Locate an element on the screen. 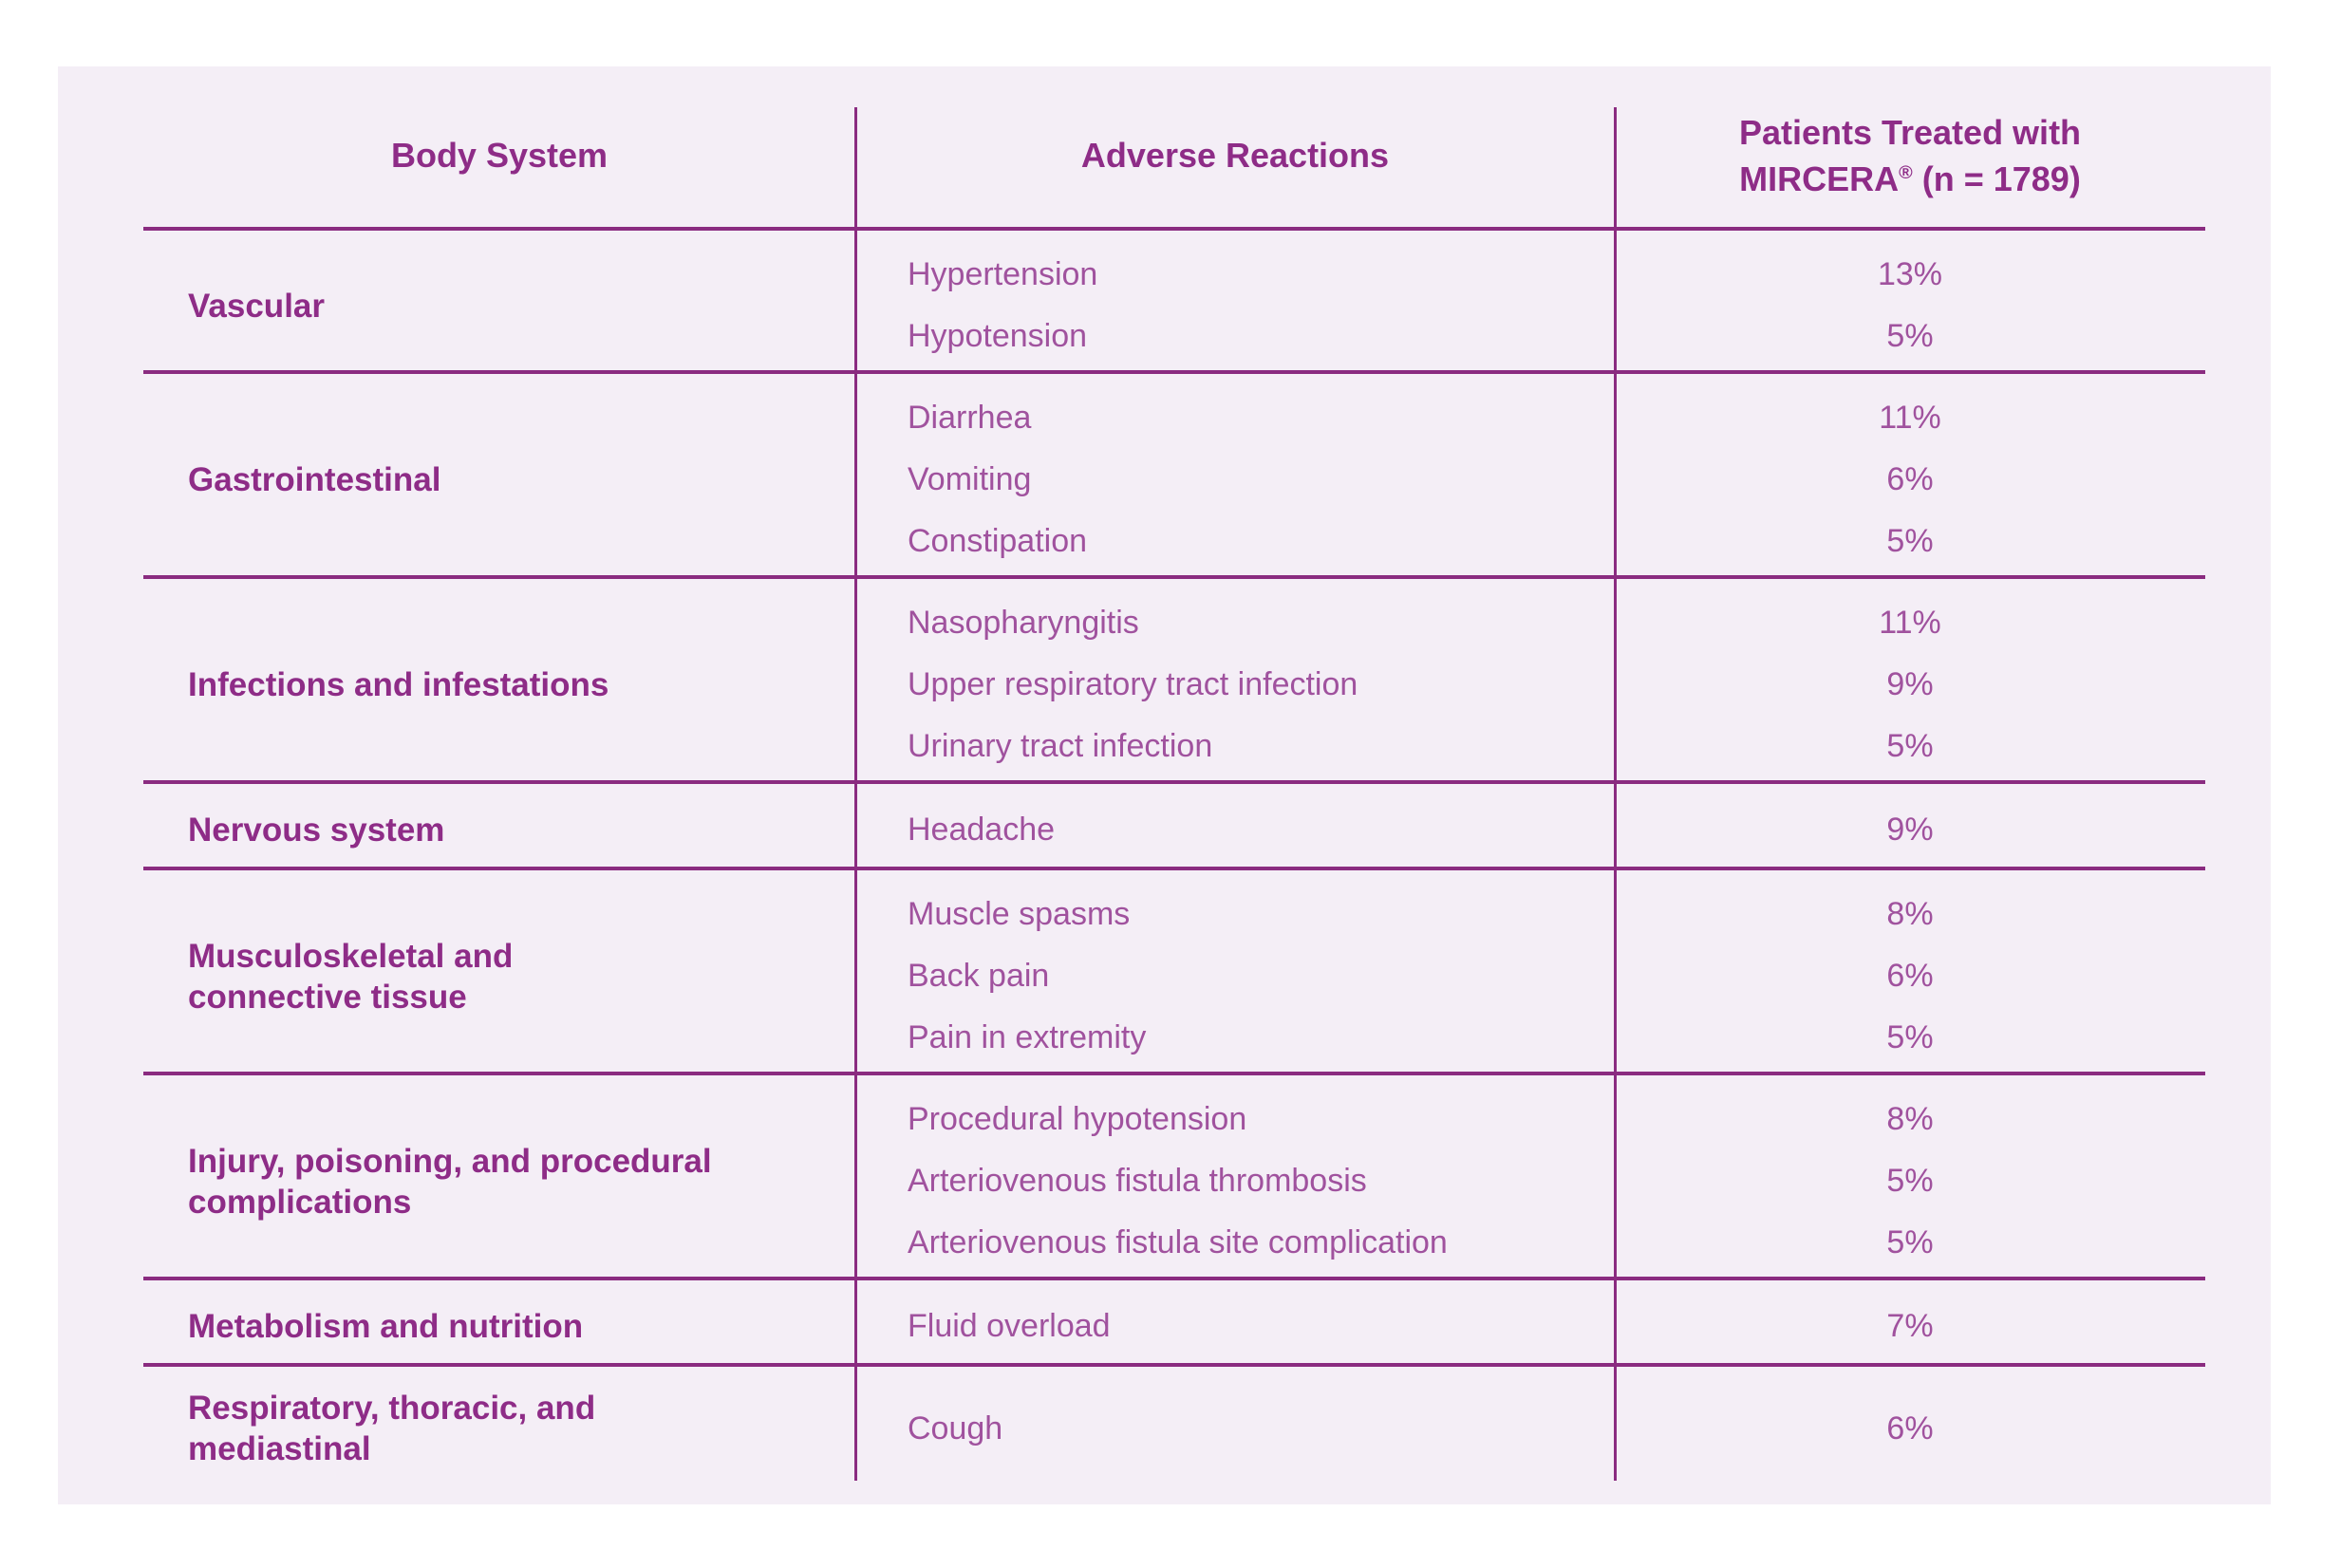 The image size is (2341, 1568). percentage-cell: 9% is located at coordinates (1910, 826).